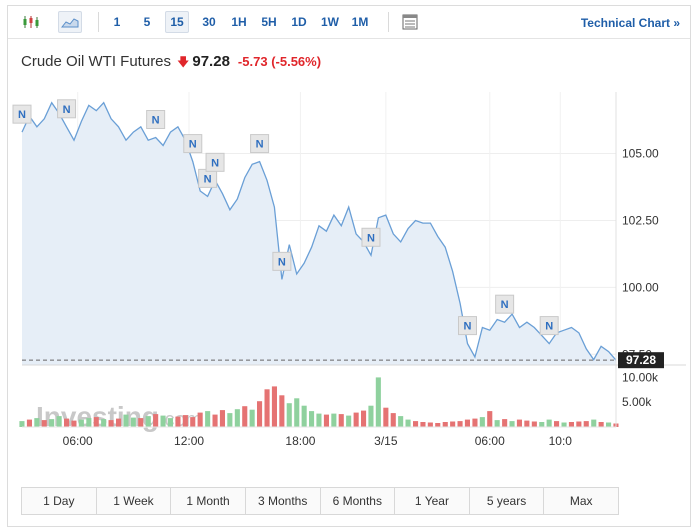 The height and width of the screenshot is (532, 700). Describe the element at coordinates (358, 501) in the screenshot. I see `range-button-6-months: 6 Months` at that location.